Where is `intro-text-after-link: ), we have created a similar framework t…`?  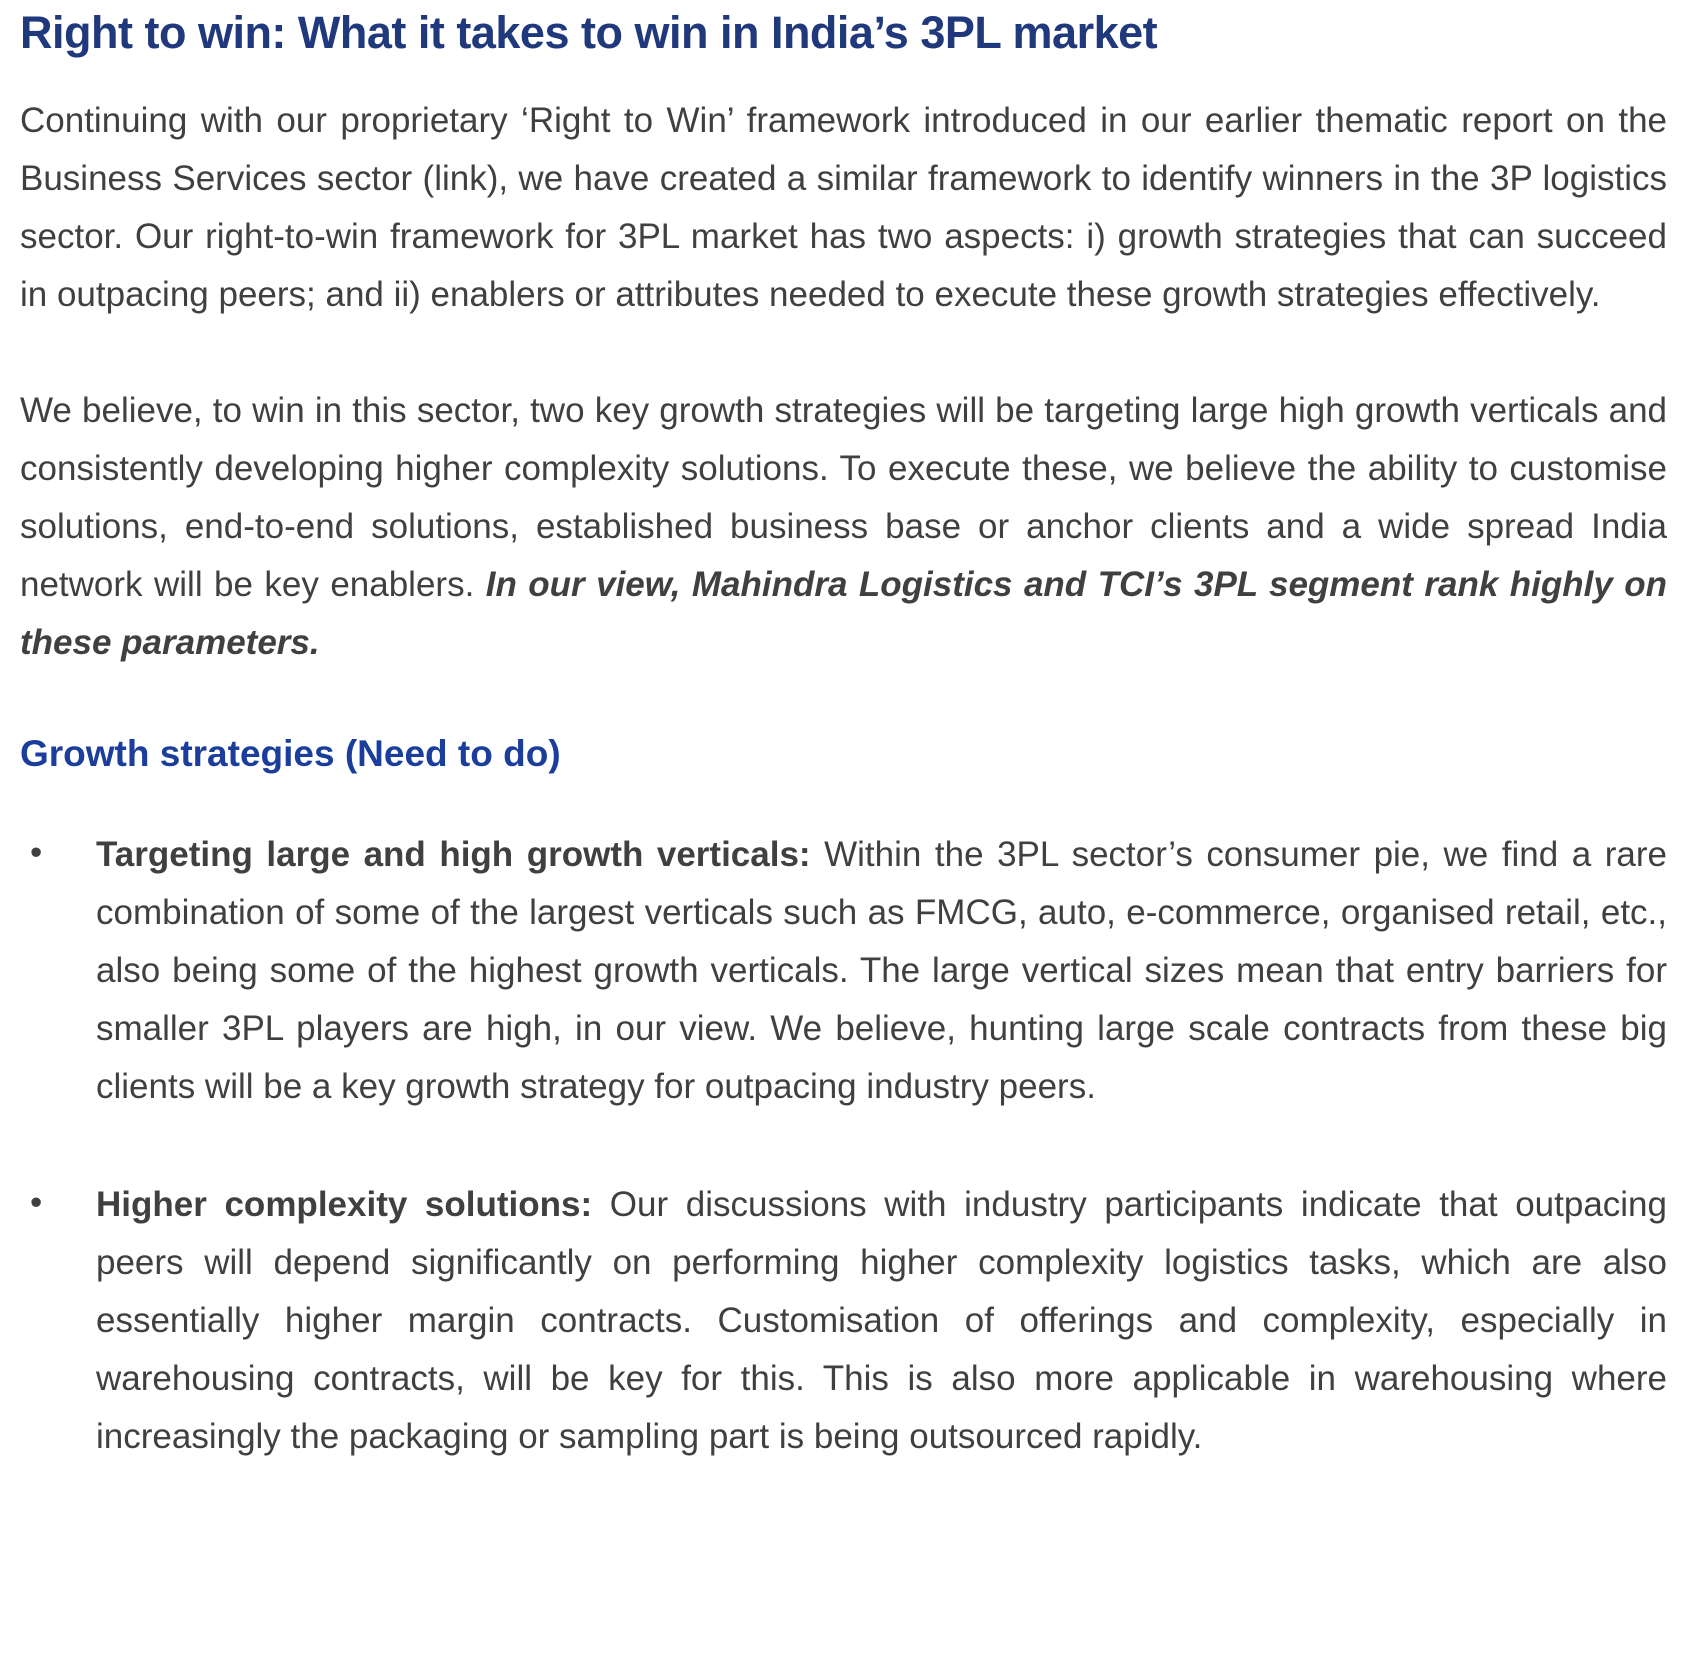 intro-text-after-link: ), we have created a similar framework t… is located at coordinates (843, 236).